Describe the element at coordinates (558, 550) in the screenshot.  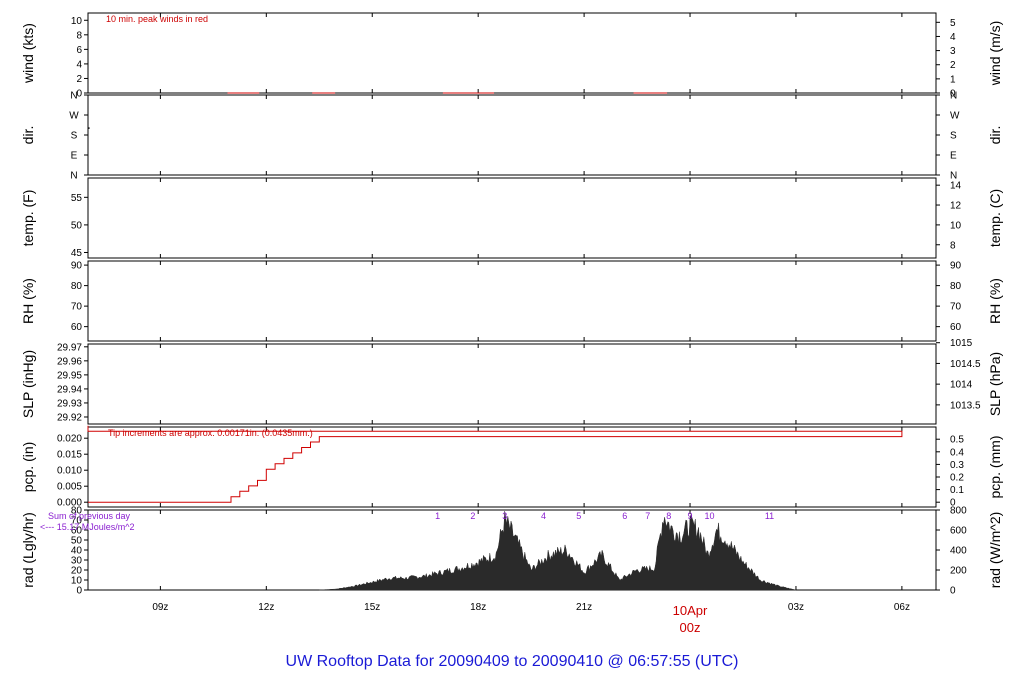
I see `radiation-area` at that location.